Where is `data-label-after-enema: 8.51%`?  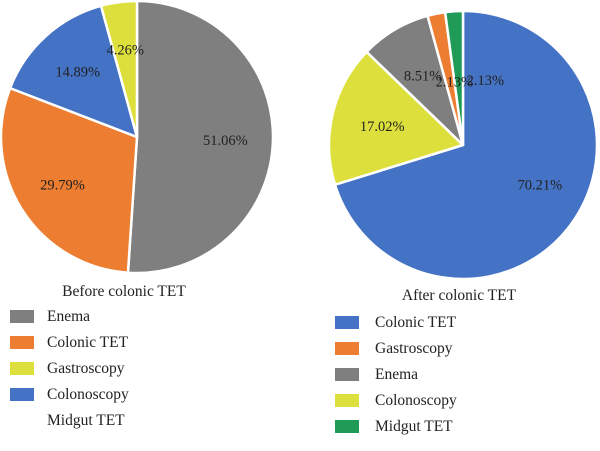
data-label-after-enema: 8.51% is located at coordinates (422, 77).